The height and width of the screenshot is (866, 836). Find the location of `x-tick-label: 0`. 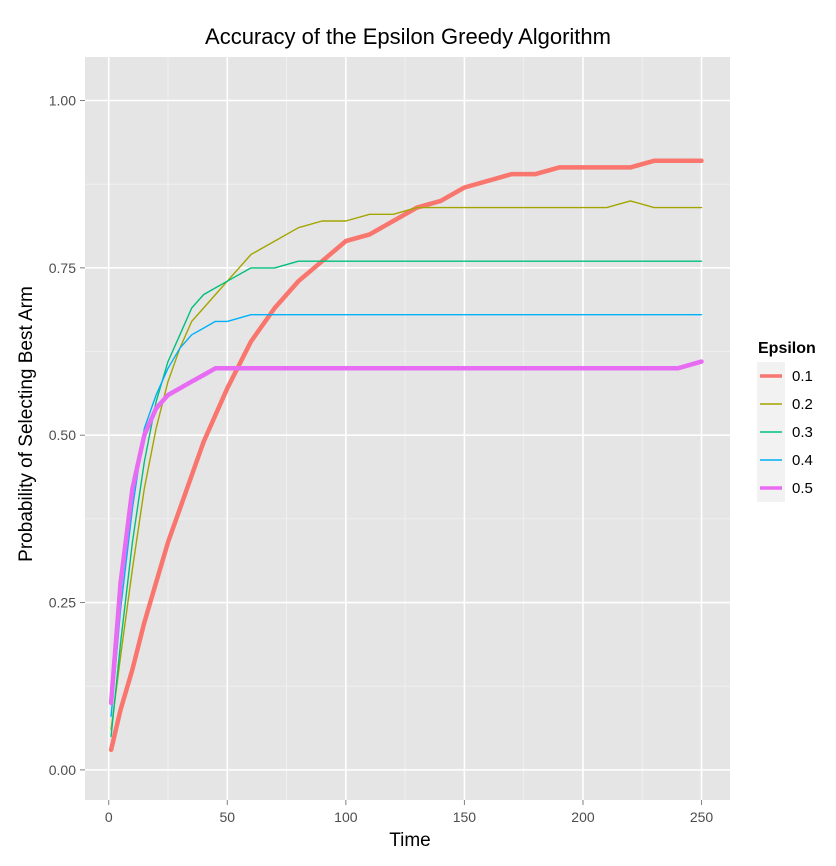

x-tick-label: 0 is located at coordinates (109, 817).